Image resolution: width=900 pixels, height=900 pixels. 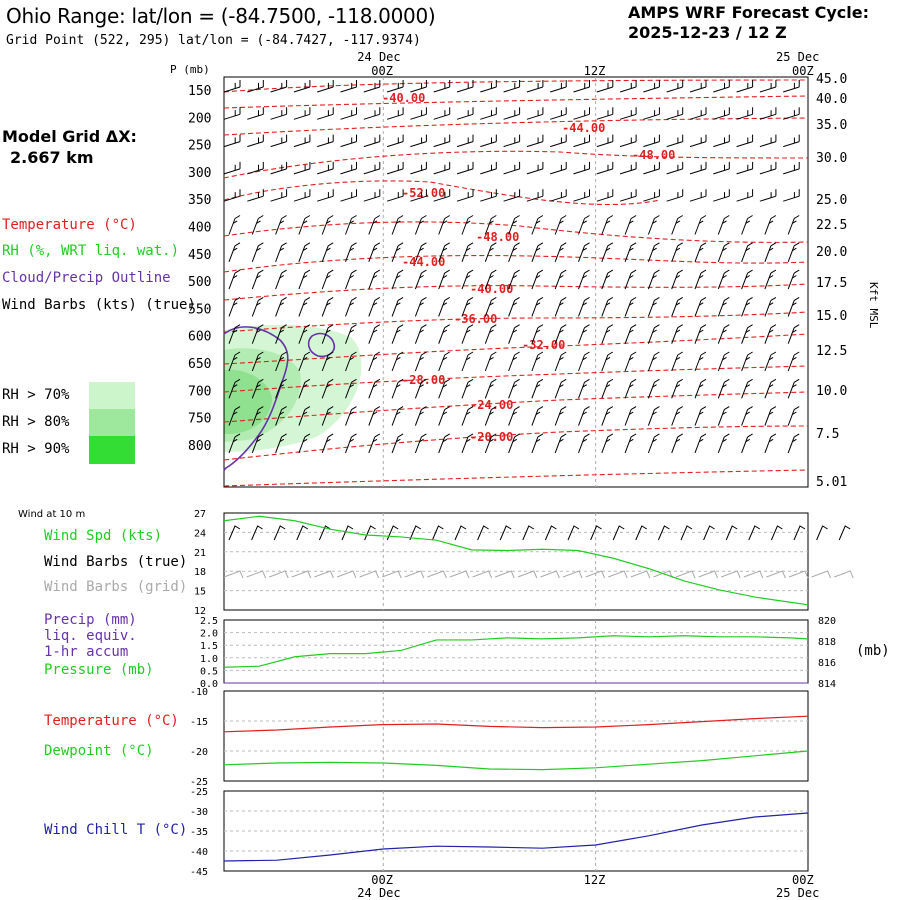 What do you see at coordinates (403, 98) in the screenshot?
I see `temperature-contour-label: -40.00` at bounding box center [403, 98].